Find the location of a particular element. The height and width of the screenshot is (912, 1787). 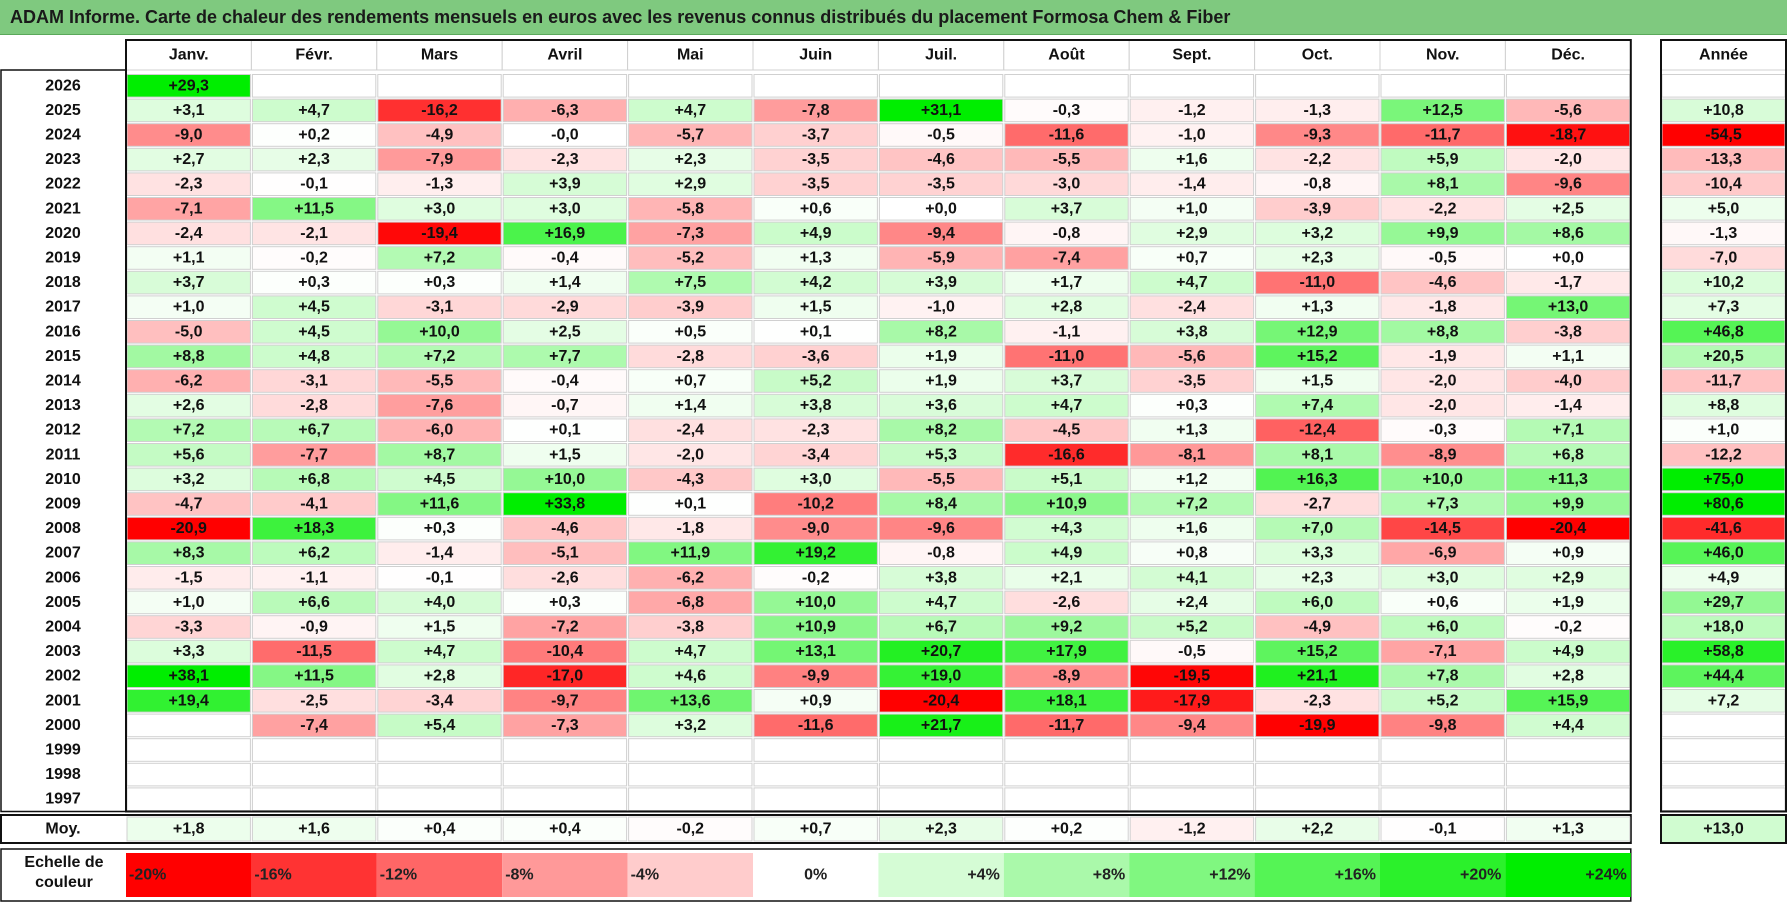

heatmap-cell-value: +3,2 is located at coordinates (189, 479).